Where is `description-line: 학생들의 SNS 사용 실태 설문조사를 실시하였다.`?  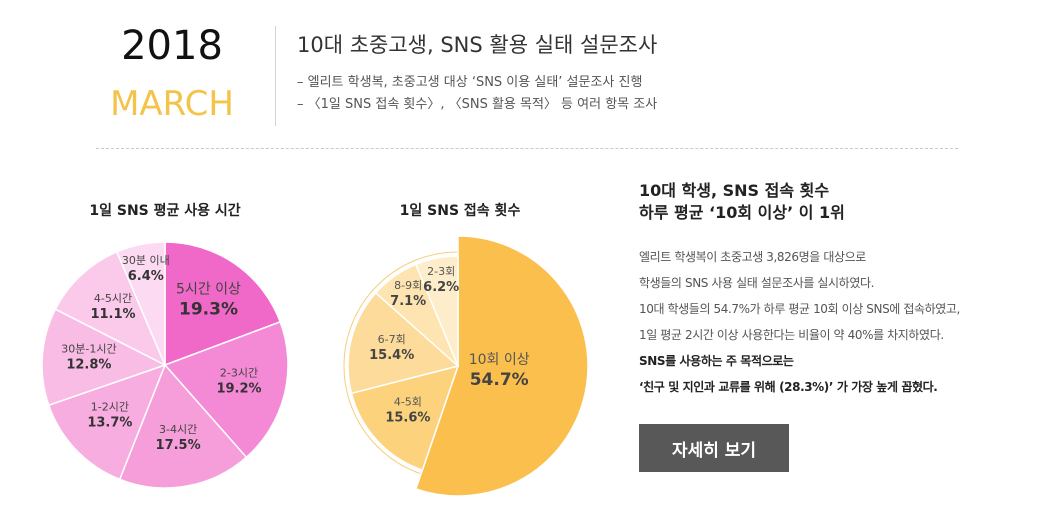 description-line: 학생들의 SNS 사용 실태 설문조사를 실시하였다. is located at coordinates (757, 283).